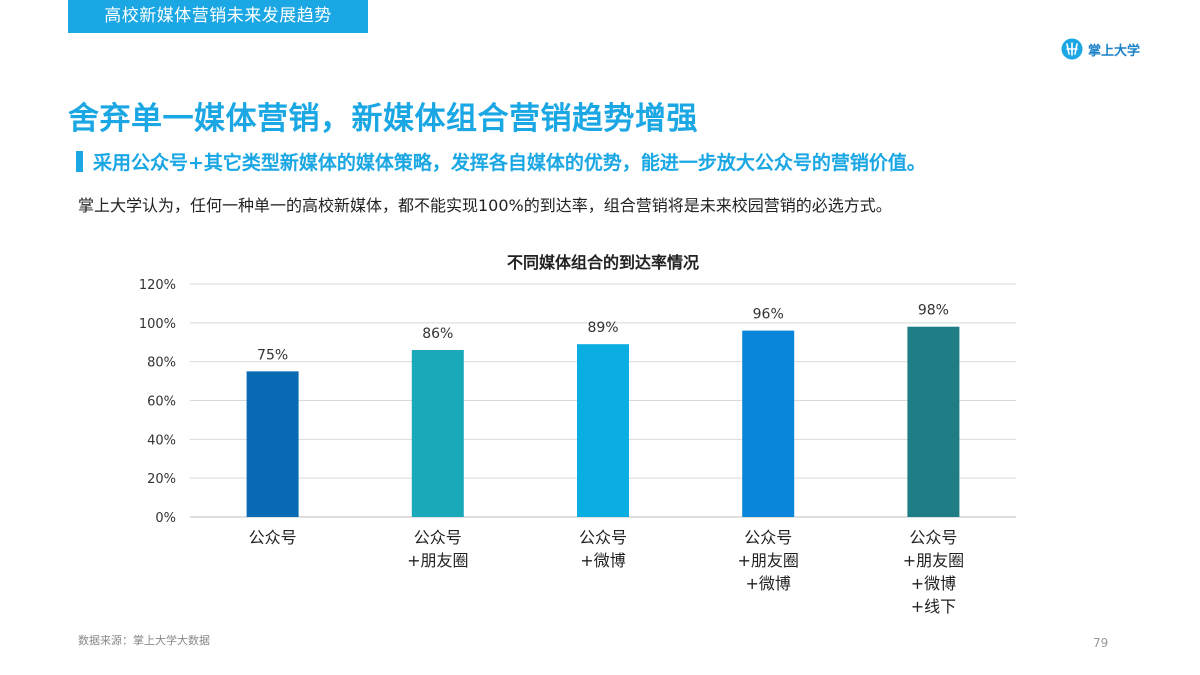 This screenshot has width=1200, height=675. What do you see at coordinates (1072, 49) in the screenshot?
I see `brand-logo-icon` at bounding box center [1072, 49].